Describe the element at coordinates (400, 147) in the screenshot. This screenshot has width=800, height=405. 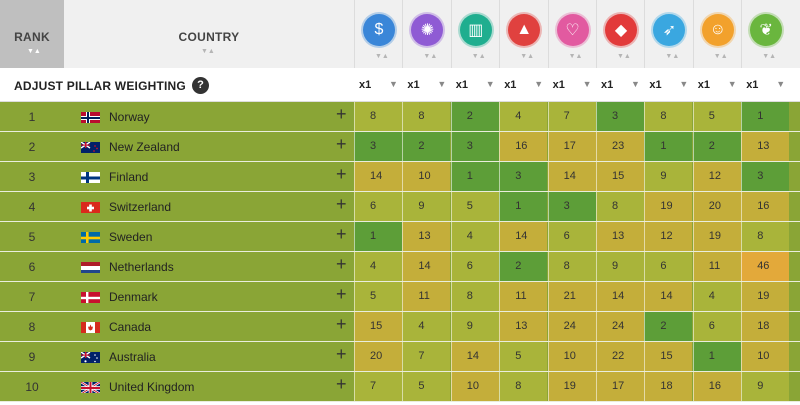
I see `table-row: 2 New Zealand +3 2 3 16 17 23 1 2 13` at that location.